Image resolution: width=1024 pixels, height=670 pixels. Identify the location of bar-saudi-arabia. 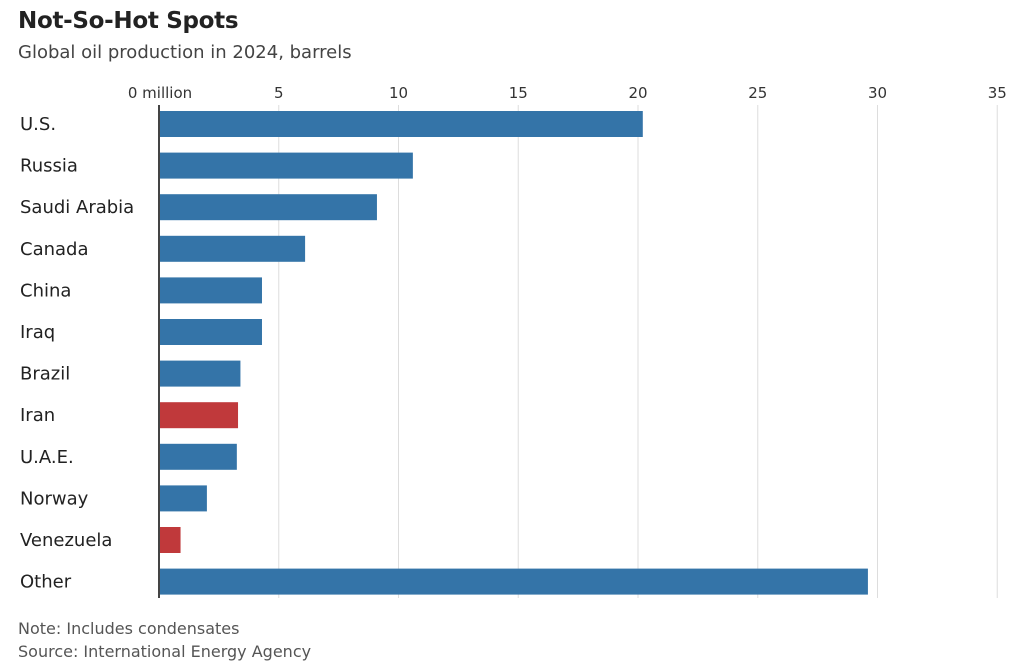
(268, 207).